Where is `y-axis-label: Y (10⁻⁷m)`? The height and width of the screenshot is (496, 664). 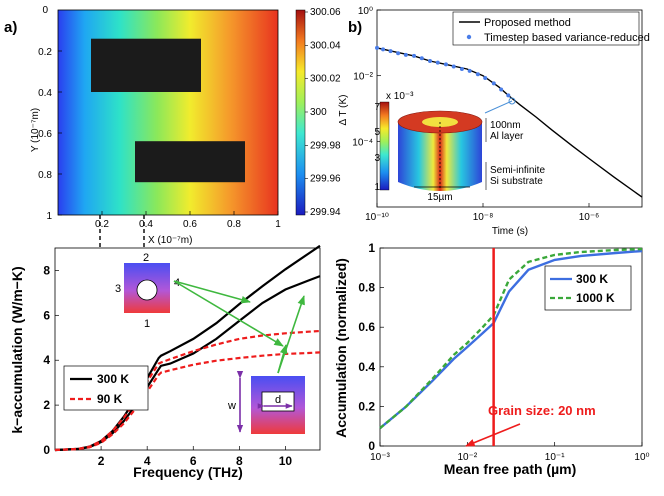
y-axis-label: Y (10⁻⁷m) is located at coordinates (35, 130).